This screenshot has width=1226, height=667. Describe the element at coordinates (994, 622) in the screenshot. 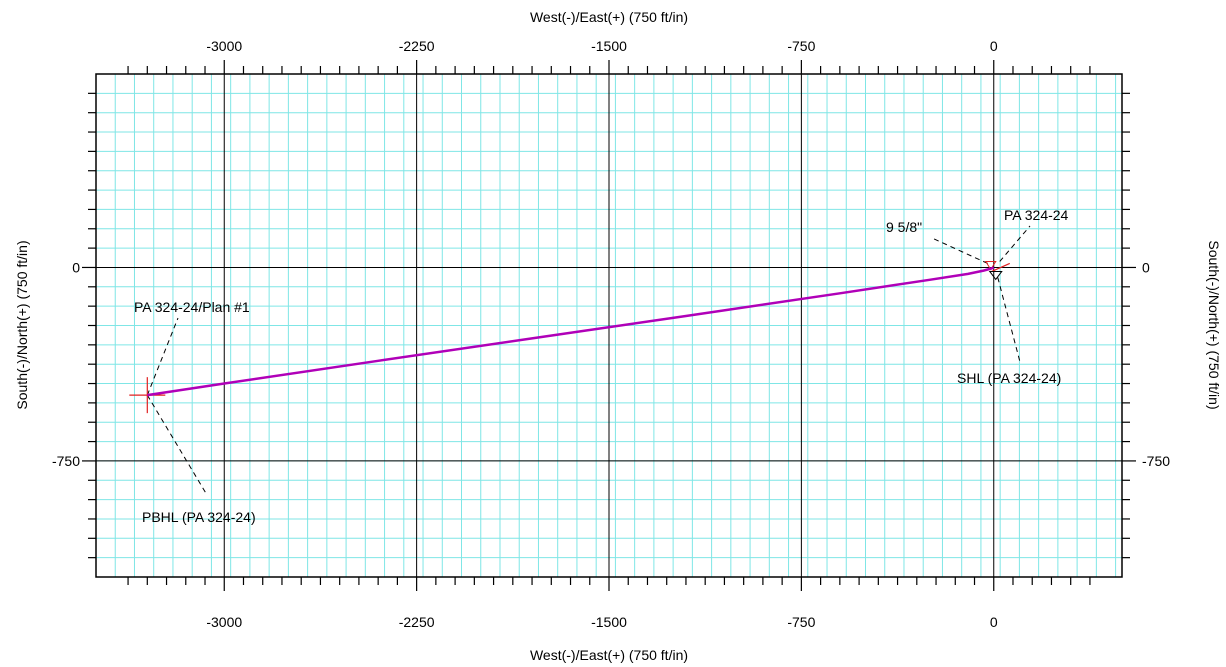

I see `x-tick-label-bottom: 0` at that location.